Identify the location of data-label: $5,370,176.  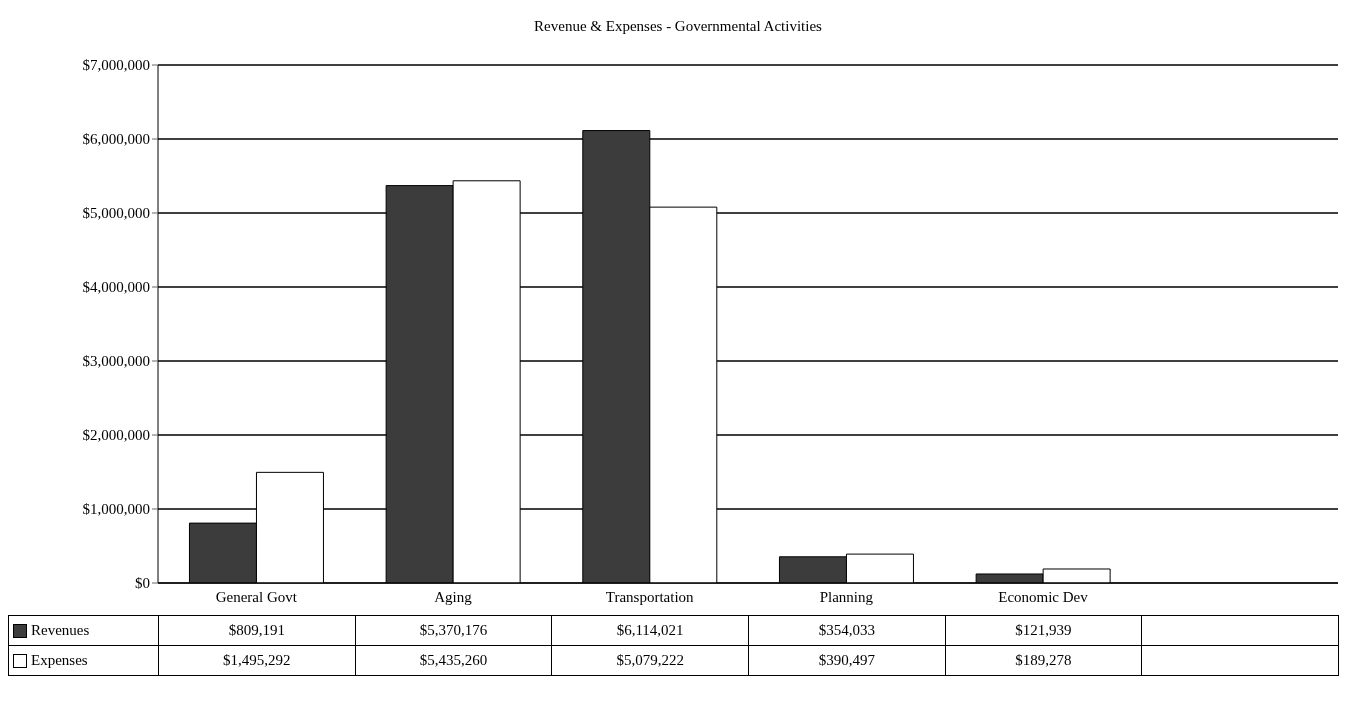
(453, 630).